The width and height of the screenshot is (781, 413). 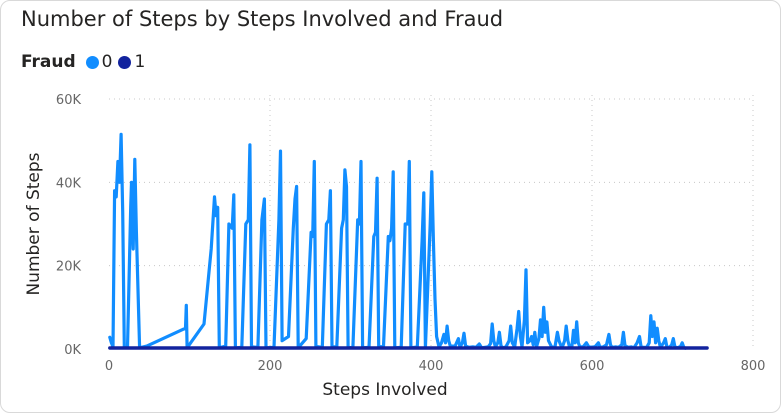 What do you see at coordinates (140, 62) in the screenshot?
I see `legend-label-1: 1` at bounding box center [140, 62].